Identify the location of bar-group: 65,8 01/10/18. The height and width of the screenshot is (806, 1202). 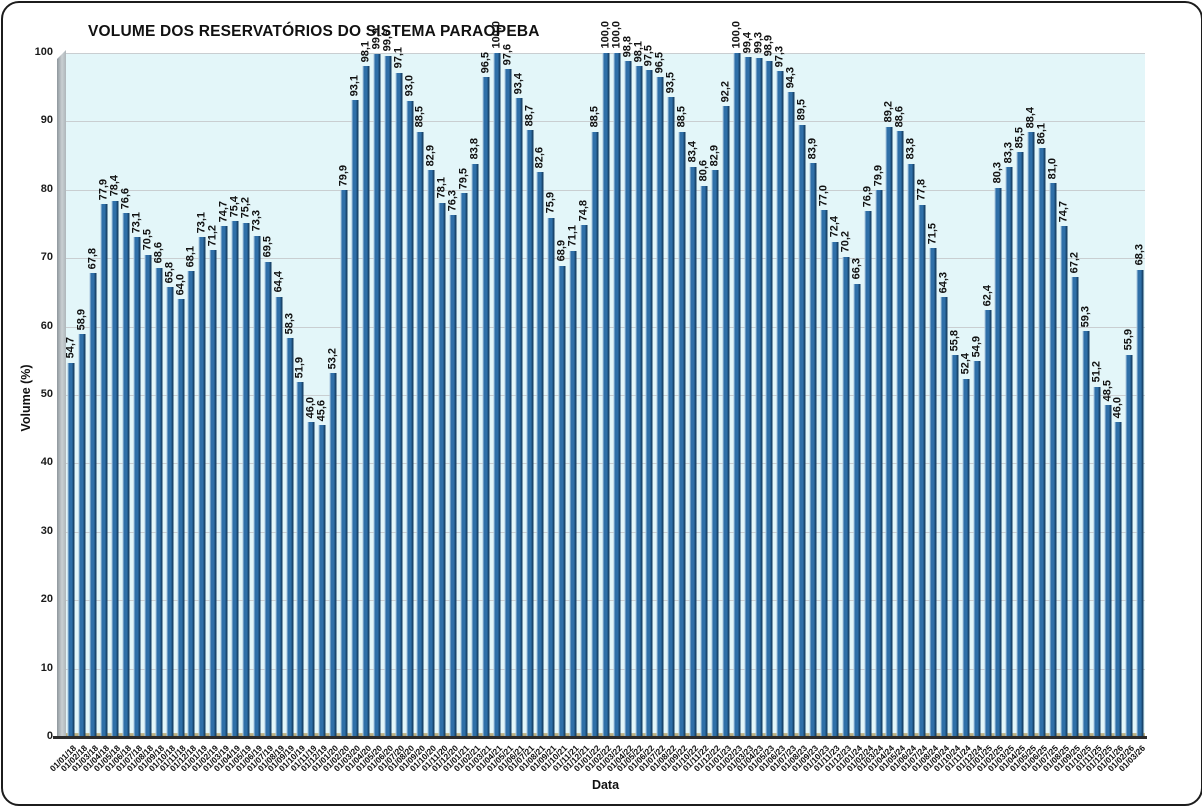
(161, 413).